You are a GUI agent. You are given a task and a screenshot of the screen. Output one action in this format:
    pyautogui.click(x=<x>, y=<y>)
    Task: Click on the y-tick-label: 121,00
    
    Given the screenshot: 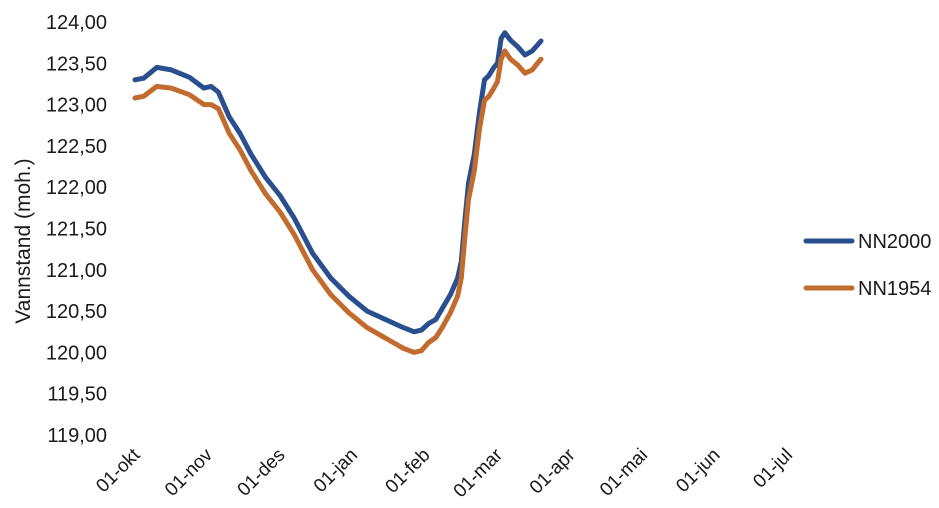 What is the action you would take?
    pyautogui.click(x=76, y=271)
    